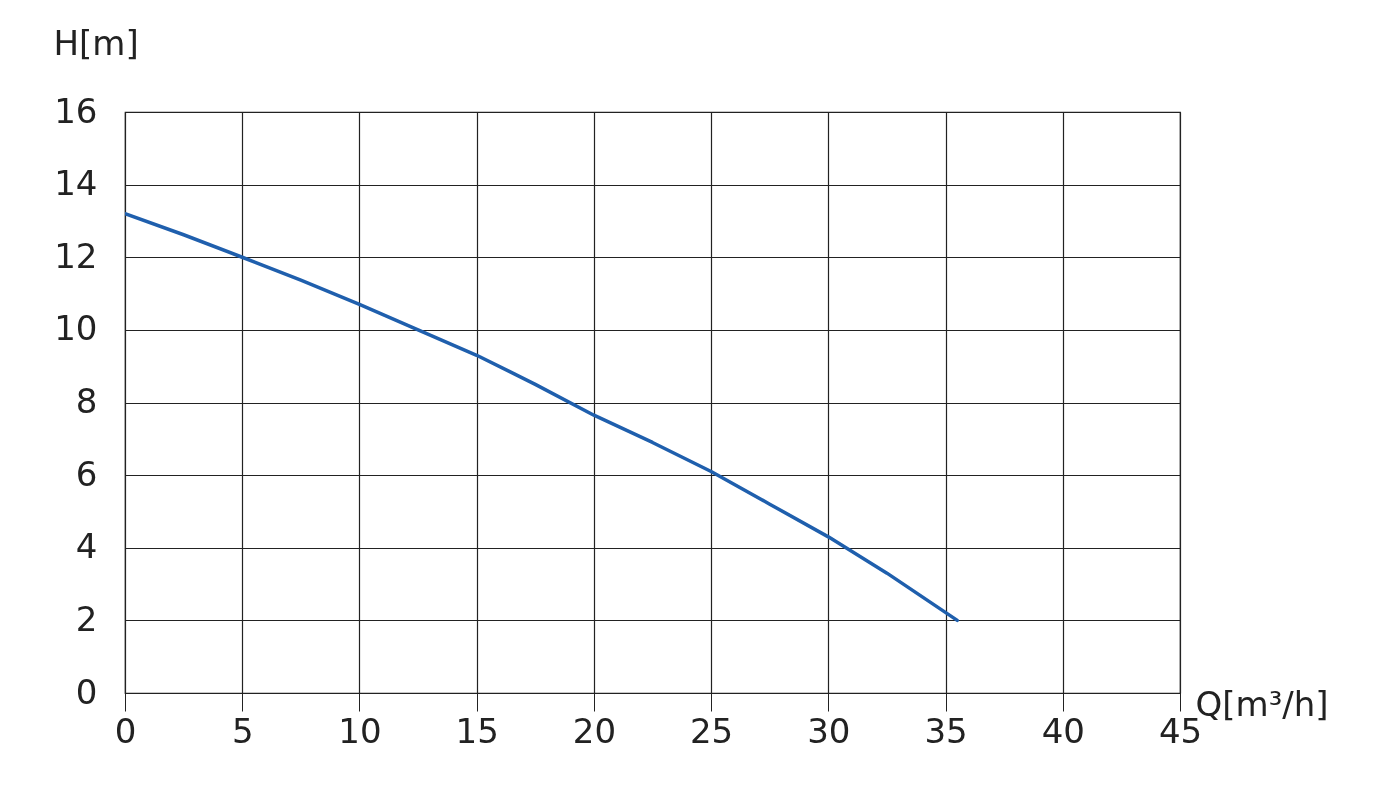 The image size is (1400, 812). I want to click on x-tick-label: 10, so click(360, 730).